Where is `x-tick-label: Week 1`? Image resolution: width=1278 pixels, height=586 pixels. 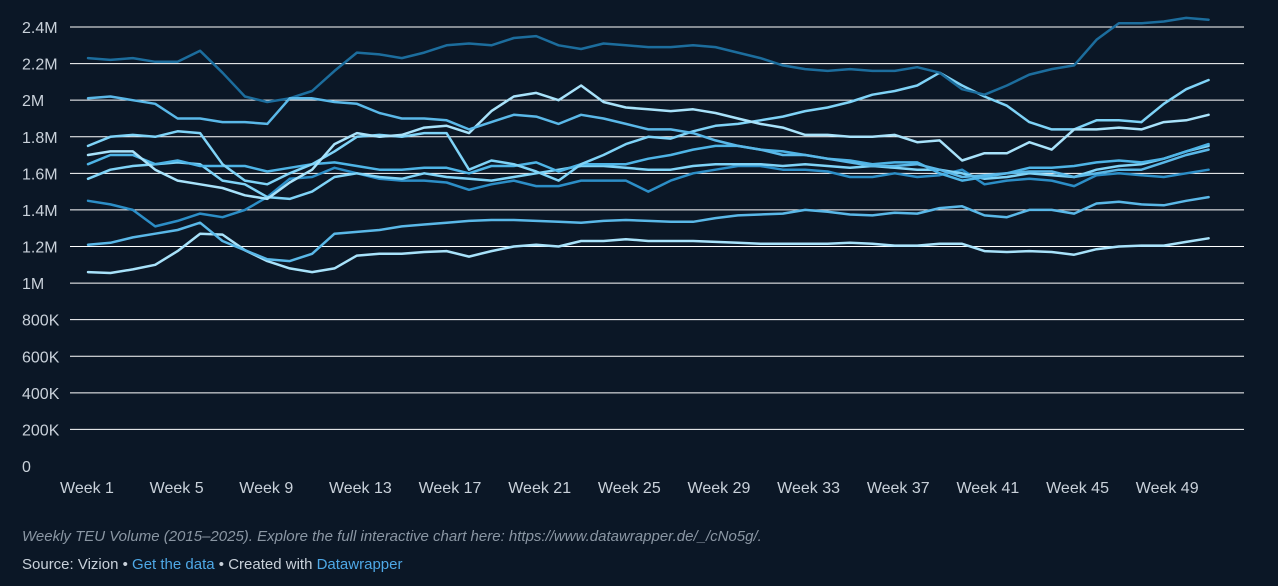
x-tick-label: Week 1 is located at coordinates (87, 488).